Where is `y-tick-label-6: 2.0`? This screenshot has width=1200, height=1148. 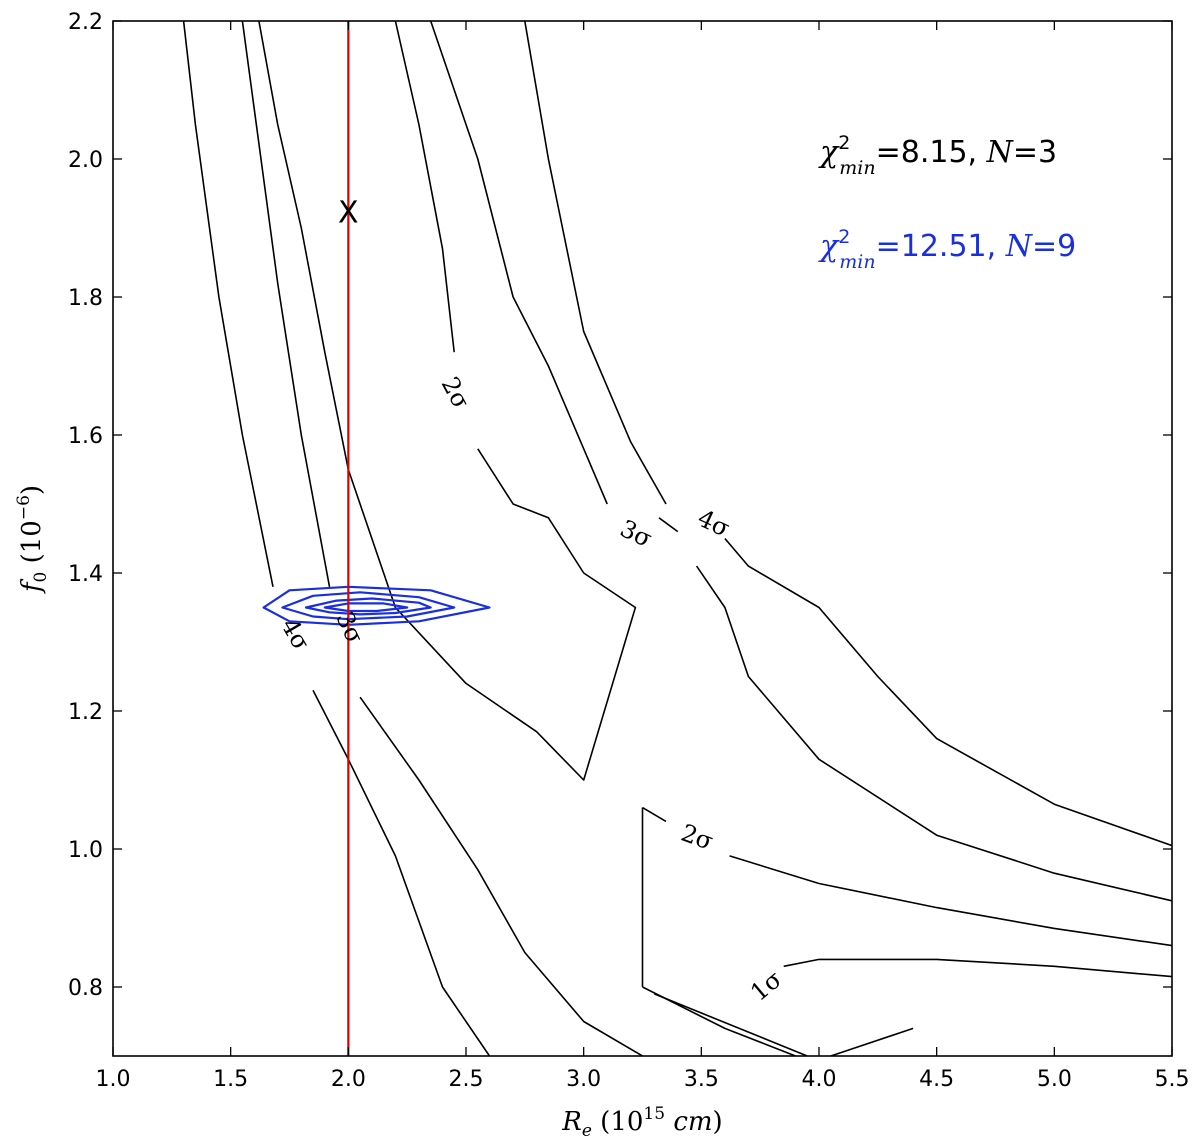 y-tick-label-6: 2.0 is located at coordinates (85, 160).